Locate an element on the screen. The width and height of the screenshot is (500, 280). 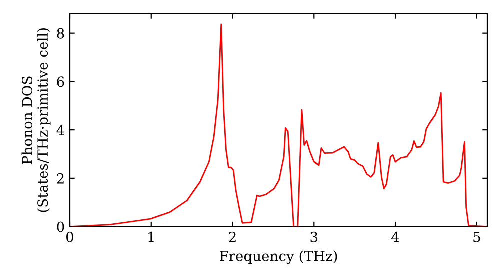
y-axis-title: Phonon DOS (States/THz·primitive cell) is located at coordinates (36, 120).